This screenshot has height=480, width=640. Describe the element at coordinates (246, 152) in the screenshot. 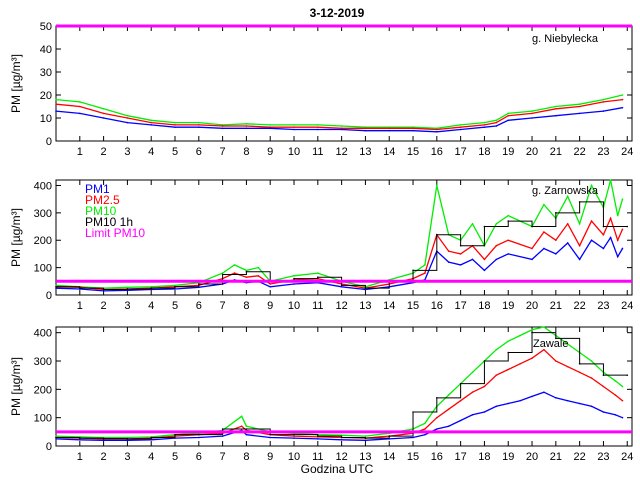

I see `x-tick-label: 8` at that location.